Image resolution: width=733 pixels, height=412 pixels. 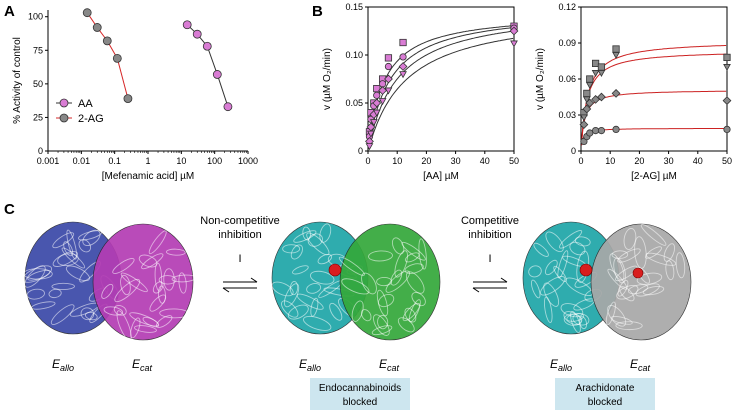 What do you see at coordinates (239, 259) in the screenshot?
I see `equilibrium-1-inhibitor: I` at bounding box center [239, 259].